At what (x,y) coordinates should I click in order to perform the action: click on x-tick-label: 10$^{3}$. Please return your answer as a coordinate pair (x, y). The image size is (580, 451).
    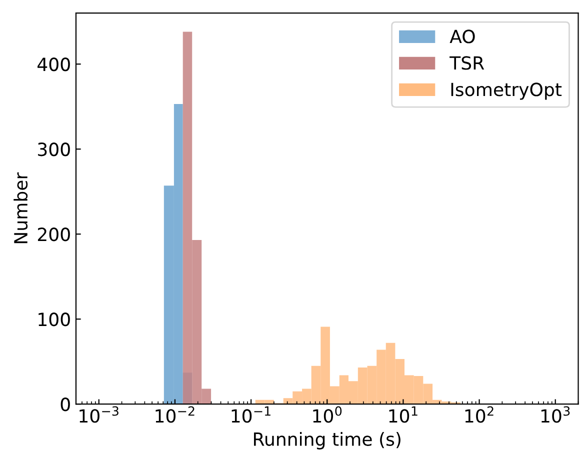
    Looking at the image, I should click on (555, 414).